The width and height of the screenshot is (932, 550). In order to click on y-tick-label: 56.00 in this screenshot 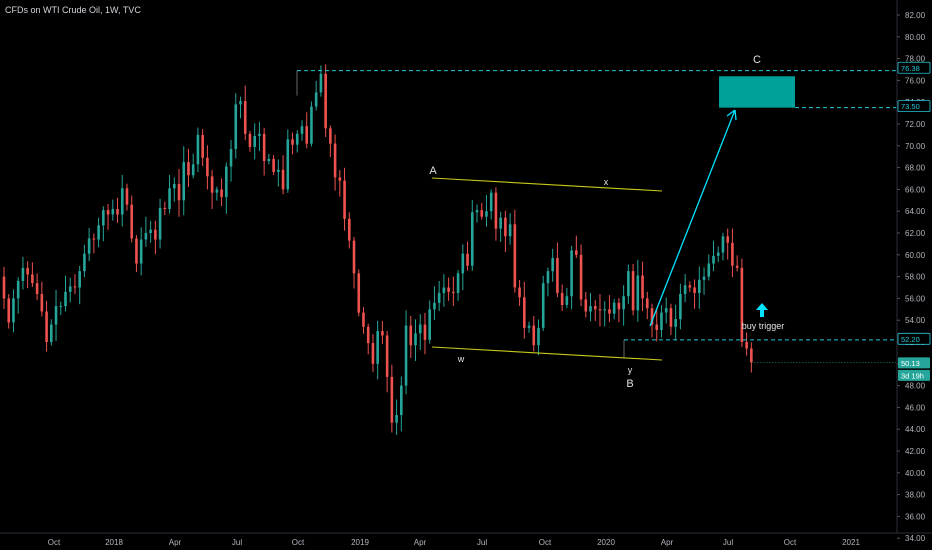, I will do `click(915, 298)`.